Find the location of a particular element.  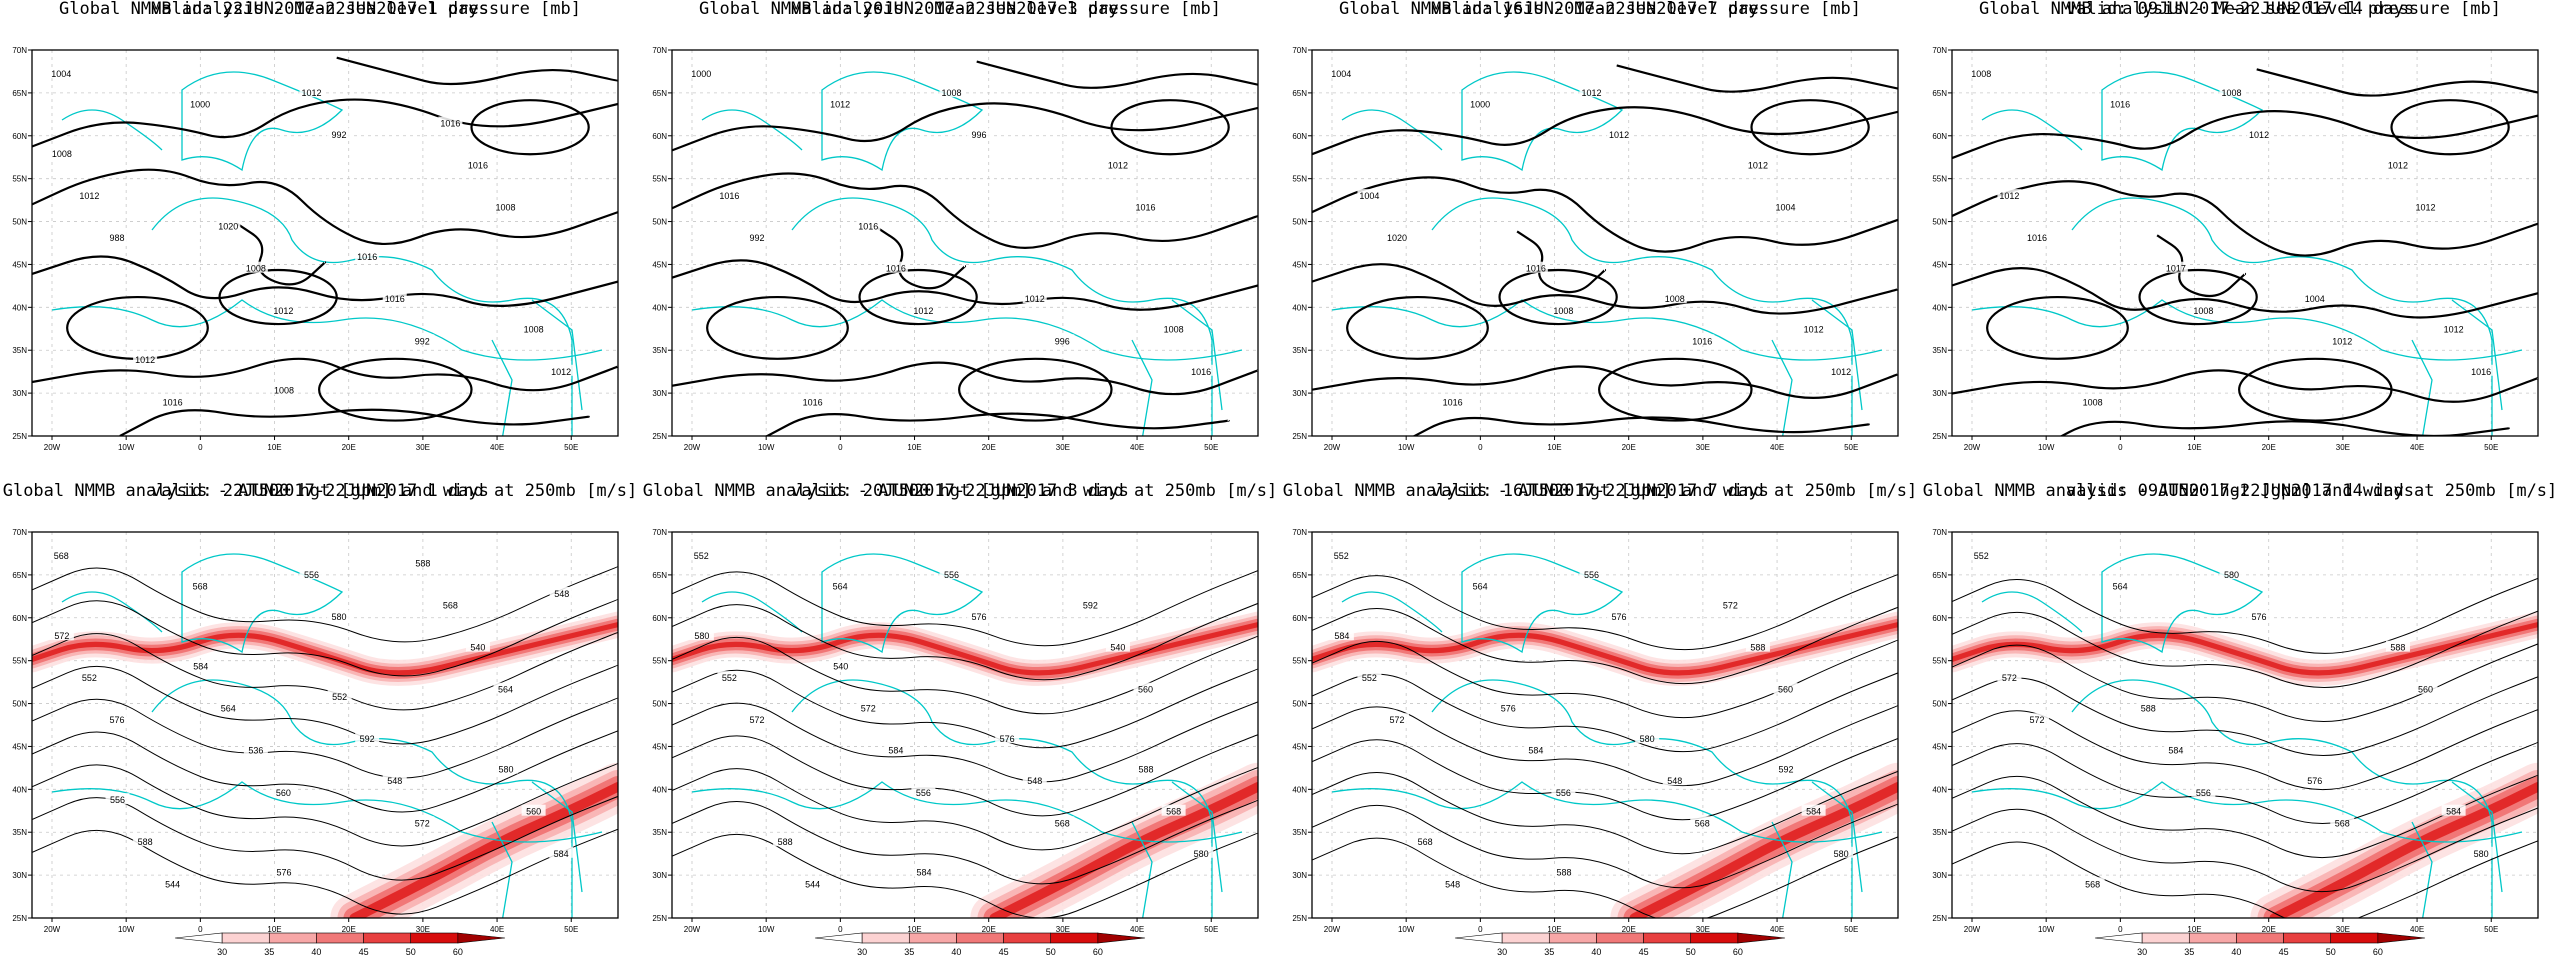

lat-tick-label: 45N is located at coordinates (1939, 264).